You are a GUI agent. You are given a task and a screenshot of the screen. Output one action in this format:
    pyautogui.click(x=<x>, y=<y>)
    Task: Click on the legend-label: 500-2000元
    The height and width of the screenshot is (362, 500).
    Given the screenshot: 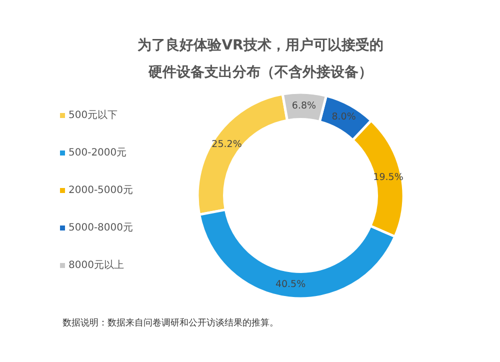 What is the action you would take?
    pyautogui.click(x=97, y=153)
    